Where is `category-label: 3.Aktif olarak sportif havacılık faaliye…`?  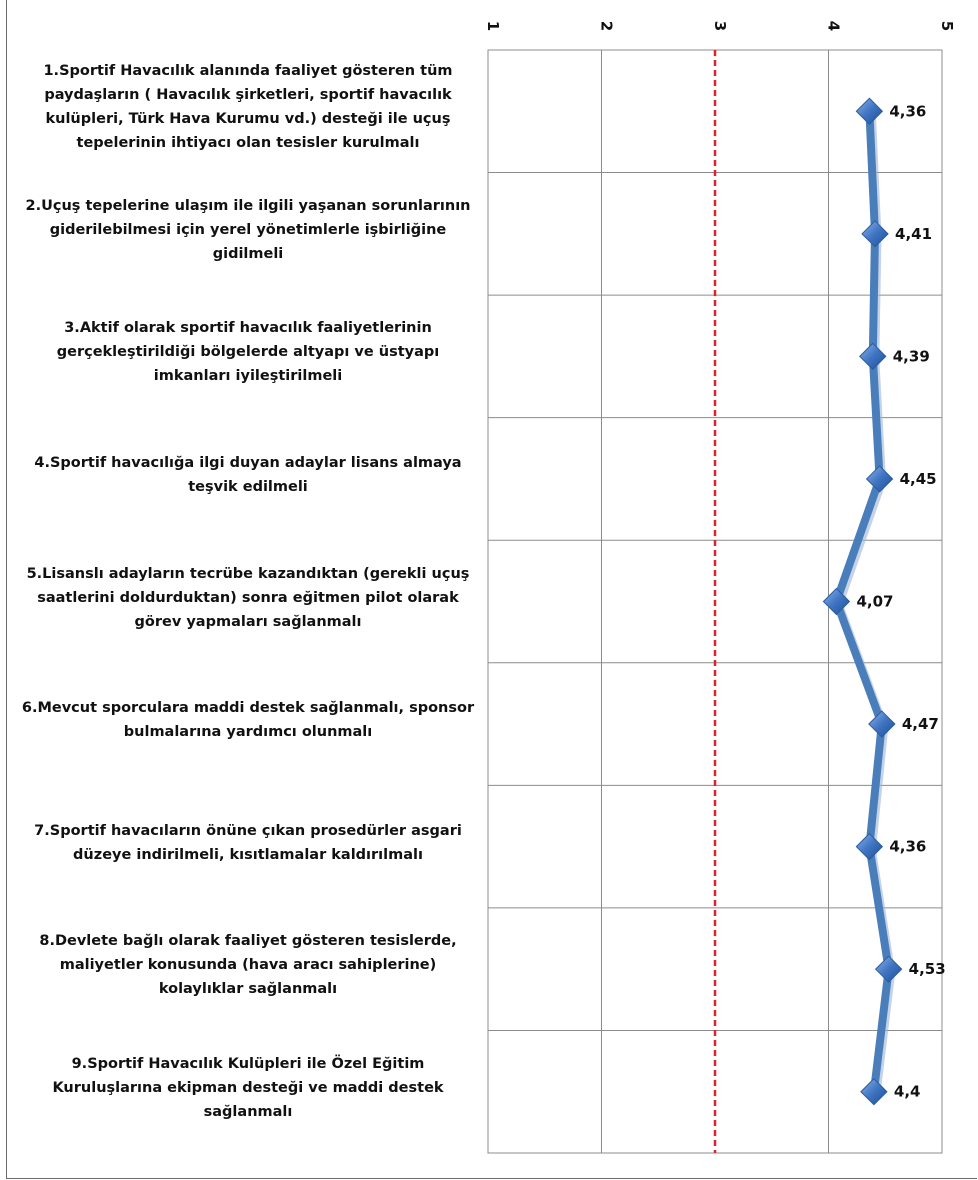
category-label: 3.Aktif olarak sportif havacılık faaliye… is located at coordinates (248, 352).